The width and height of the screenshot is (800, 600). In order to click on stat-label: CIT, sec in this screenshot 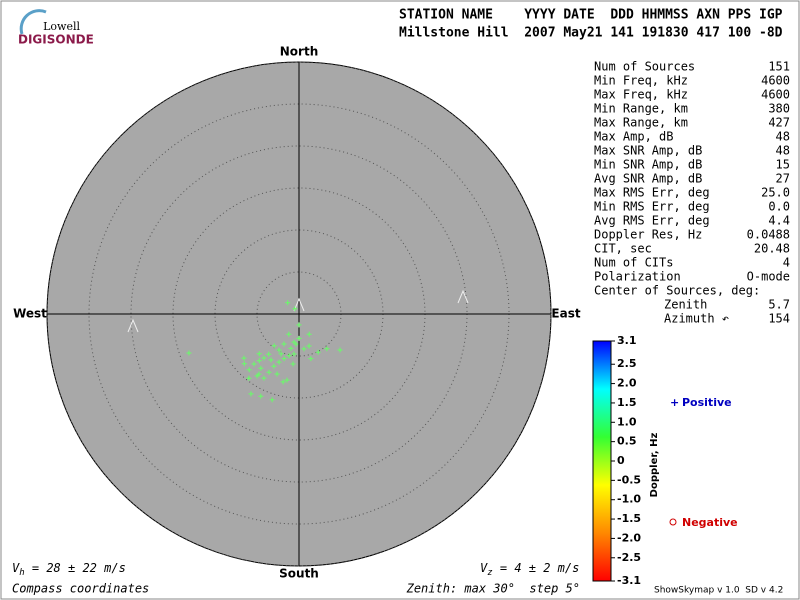, I will do `click(623, 249)`.